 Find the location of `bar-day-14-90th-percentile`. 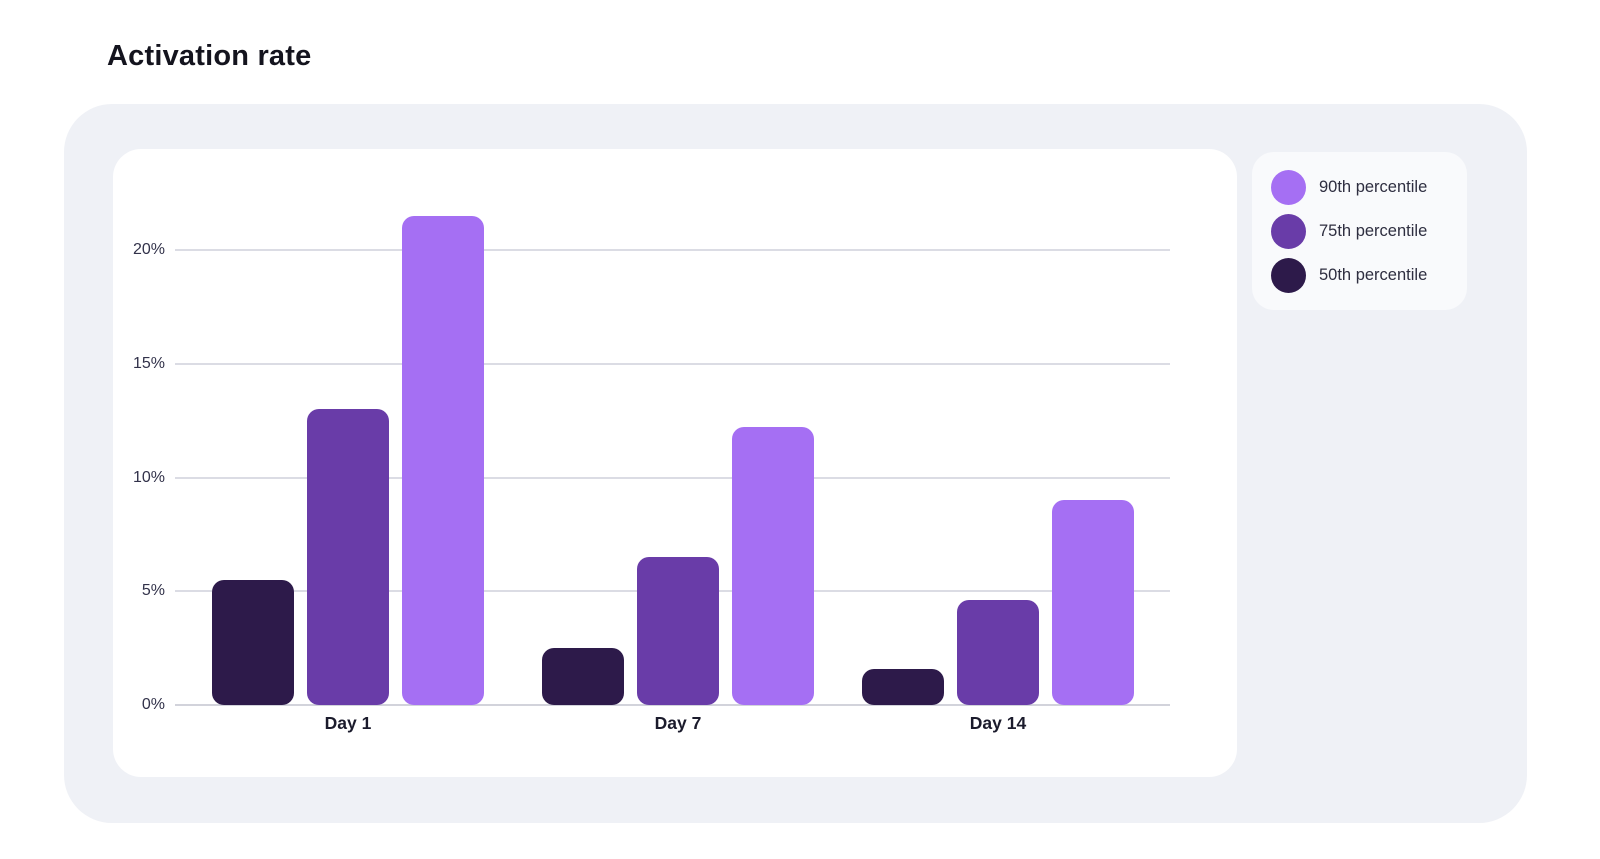

bar-day-14-90th-percentile is located at coordinates (1093, 602).